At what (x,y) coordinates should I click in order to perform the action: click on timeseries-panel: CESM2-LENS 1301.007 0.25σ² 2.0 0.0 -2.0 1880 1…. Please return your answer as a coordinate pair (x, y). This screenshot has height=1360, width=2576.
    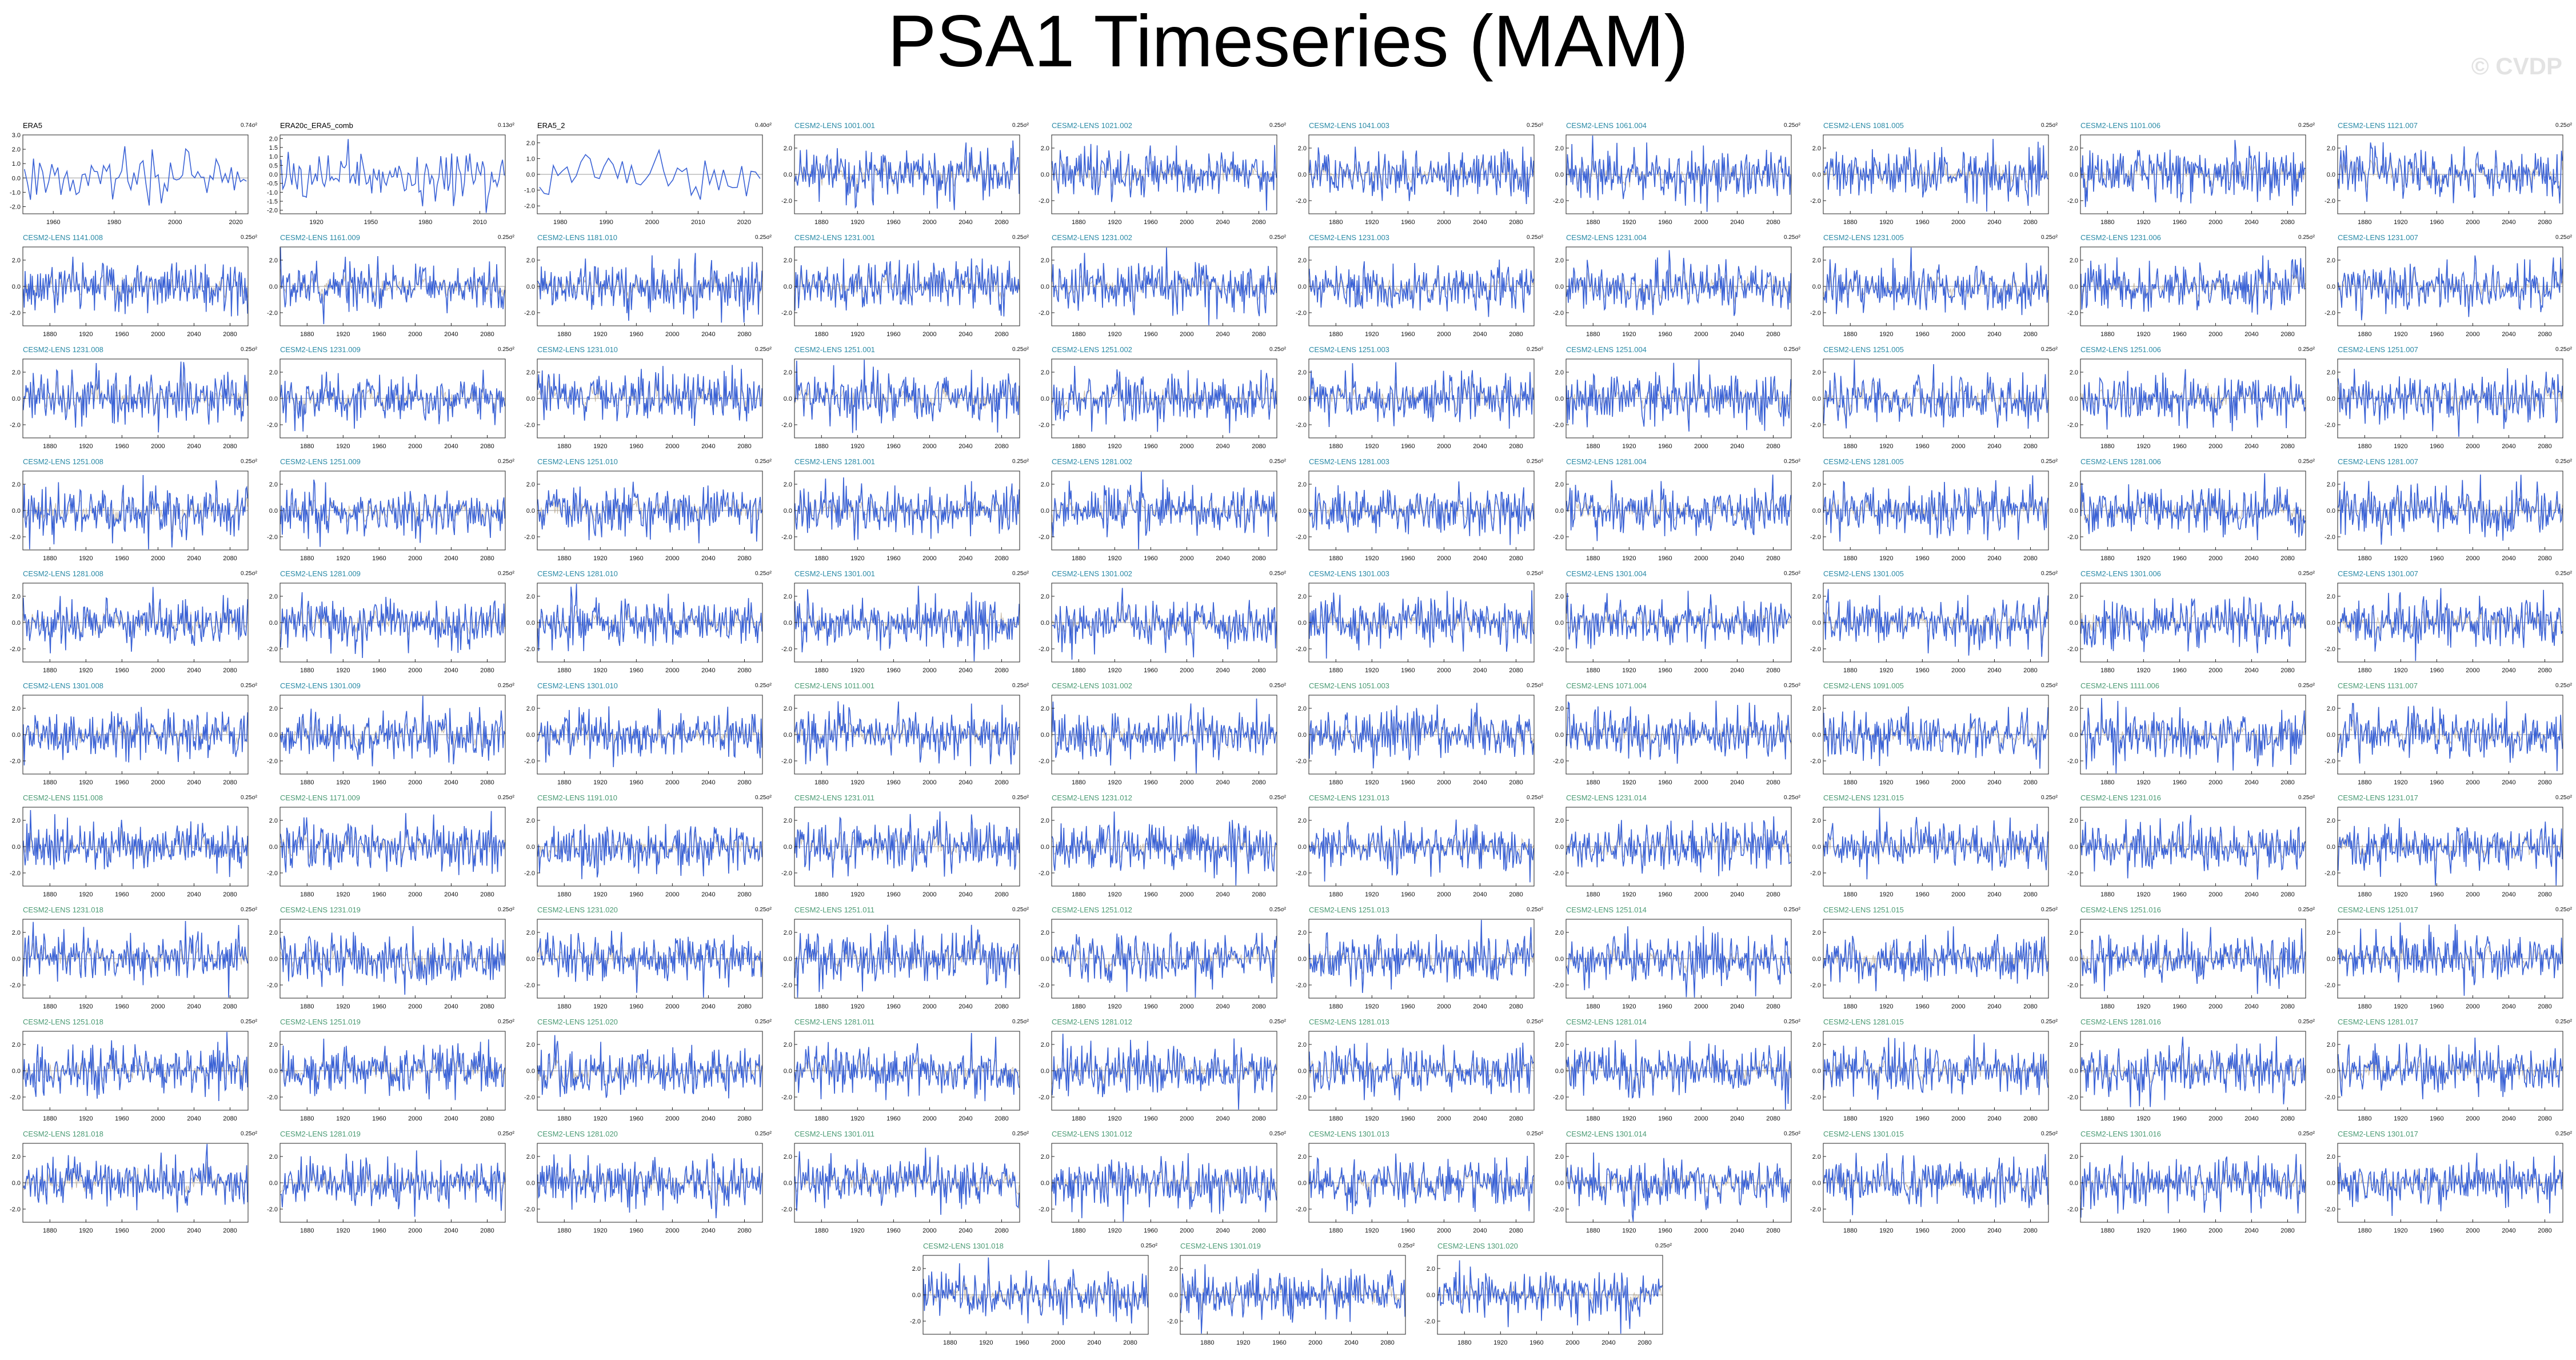
    Looking at the image, I should click on (2445, 625).